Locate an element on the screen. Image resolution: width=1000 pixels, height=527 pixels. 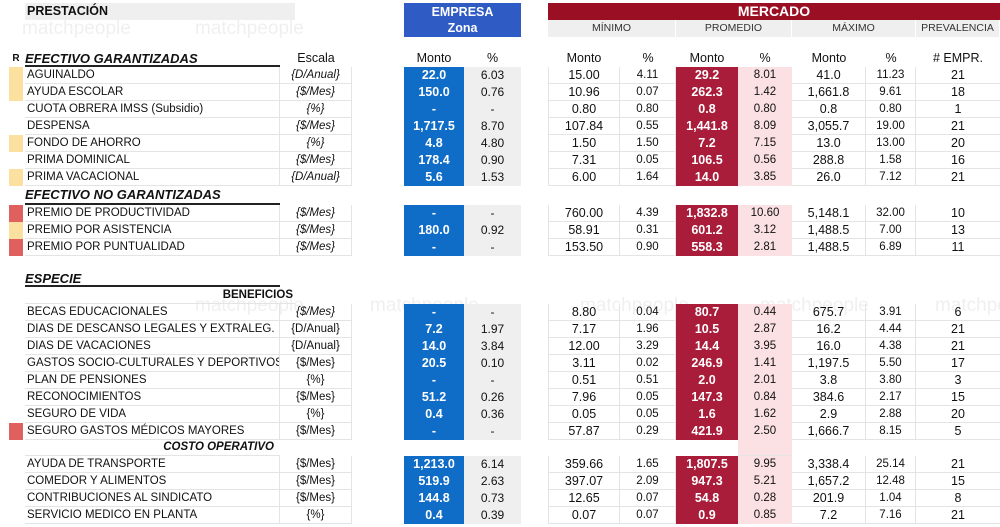
promedio-monto: 601.2 is located at coordinates (707, 230).